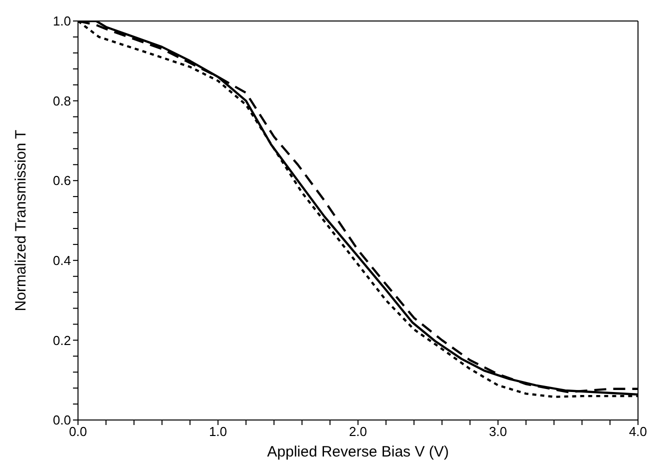 This screenshot has height=472, width=657. I want to click on x-tick-label: 1.0, so click(218, 432).